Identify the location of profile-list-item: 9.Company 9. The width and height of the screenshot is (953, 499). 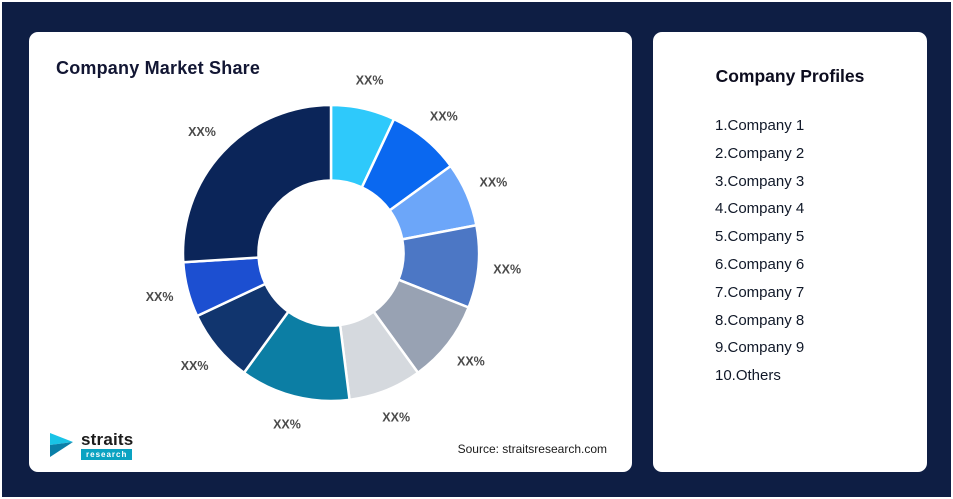
(760, 348).